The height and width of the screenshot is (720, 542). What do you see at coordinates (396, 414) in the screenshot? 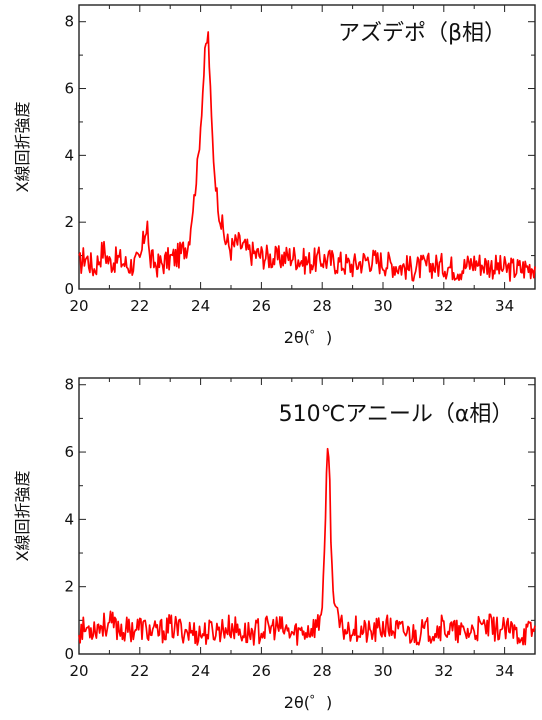
I see `chart-title: 510℃アニール（α相）` at bounding box center [396, 414].